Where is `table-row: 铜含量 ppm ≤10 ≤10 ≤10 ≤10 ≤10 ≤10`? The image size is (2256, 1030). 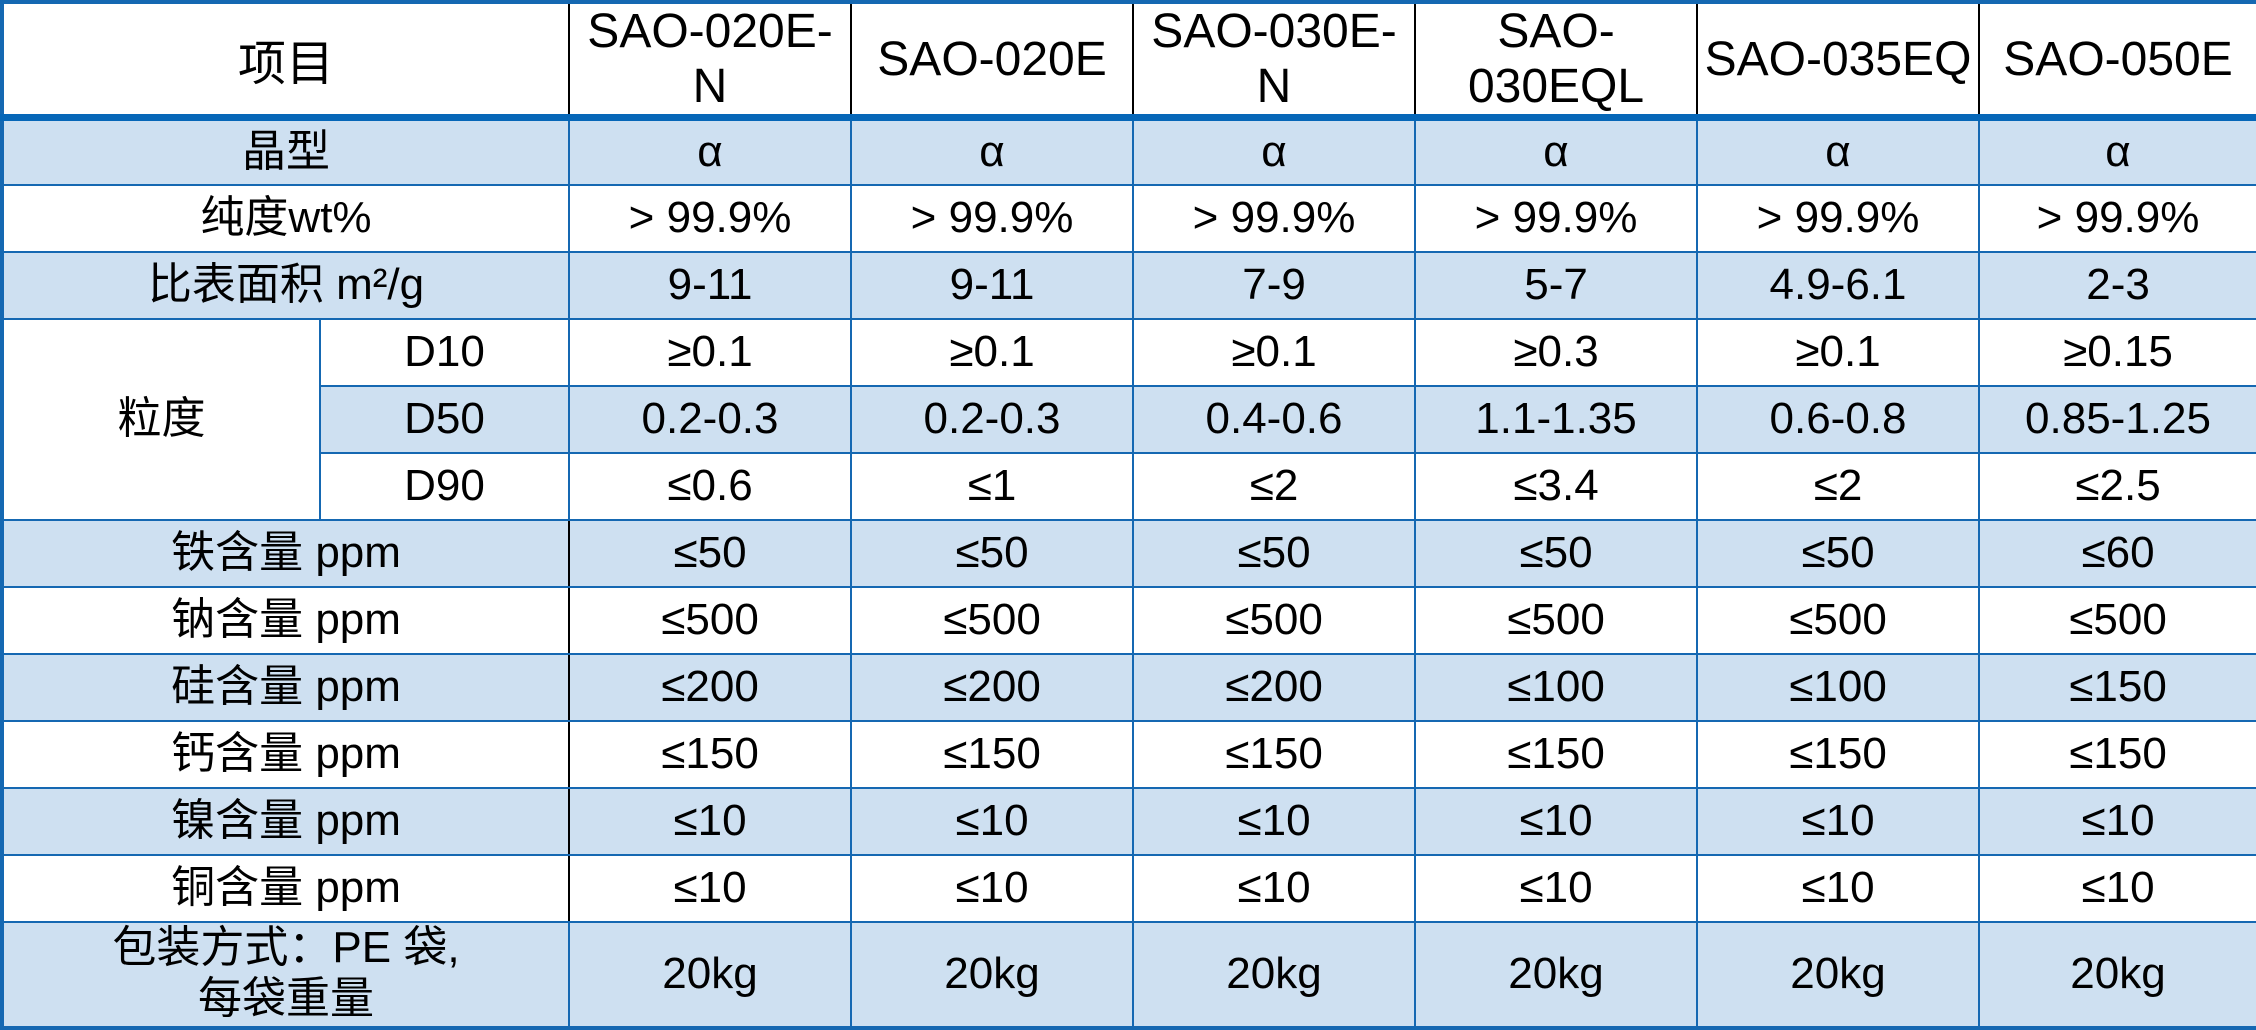
table-row: 铜含量 ppm ≤10 ≤10 ≤10 ≤10 ≤10 ≤10 is located at coordinates (1128, 888).